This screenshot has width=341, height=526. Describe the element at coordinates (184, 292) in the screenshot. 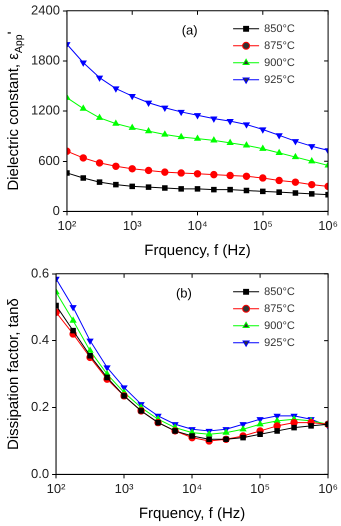

I see `annotation: (b)` at that location.